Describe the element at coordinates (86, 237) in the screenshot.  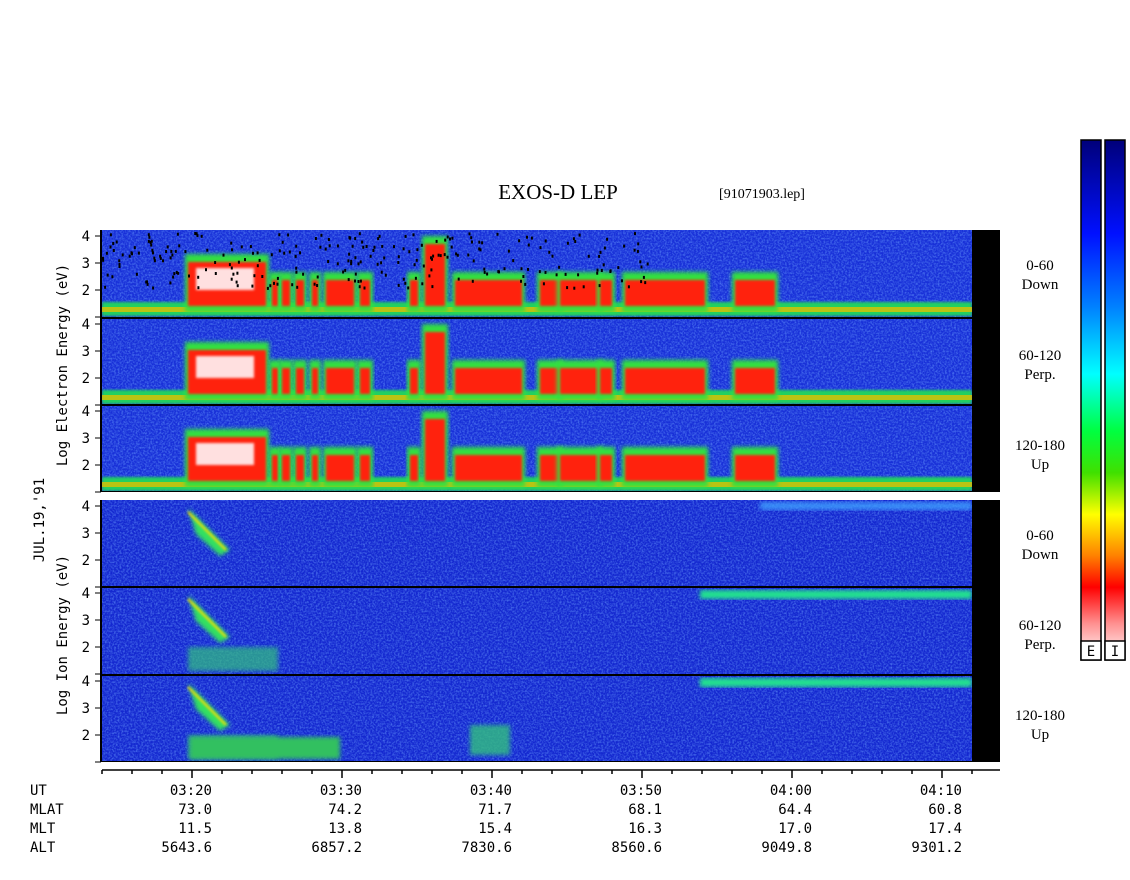
I see `y-tick-label: 4` at that location.